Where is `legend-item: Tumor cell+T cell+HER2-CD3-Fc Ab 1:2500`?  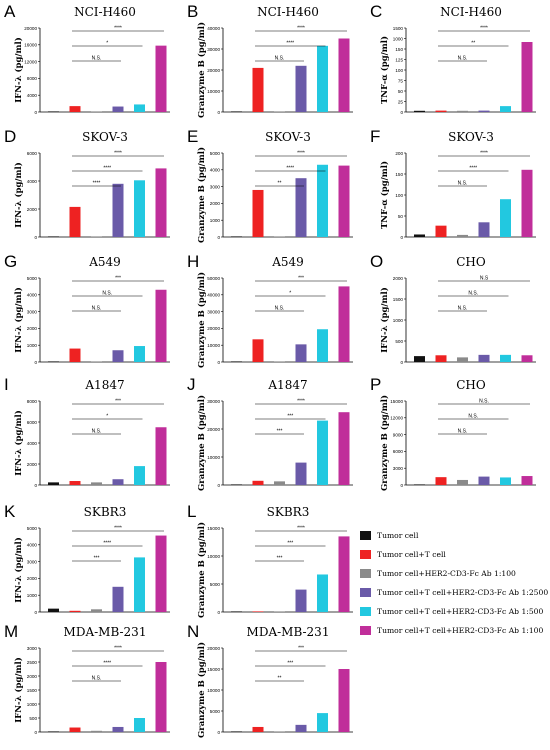
legend-item: Tumor cell+T cell+HER2-CD3-Fc Ab 1:2500 is located at coordinates (454, 592).